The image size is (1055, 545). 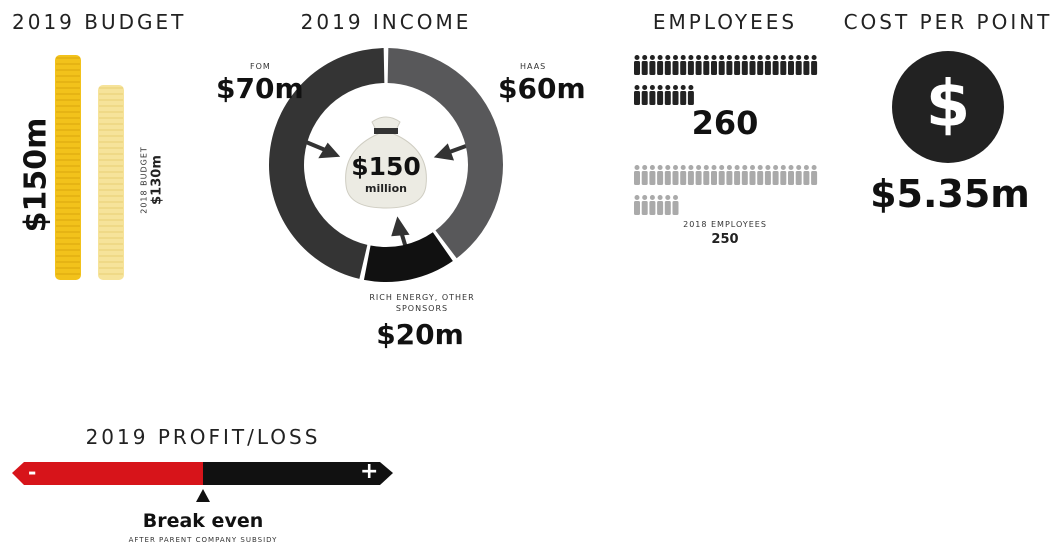 I want to click on arrows, so click(x=386, y=194).